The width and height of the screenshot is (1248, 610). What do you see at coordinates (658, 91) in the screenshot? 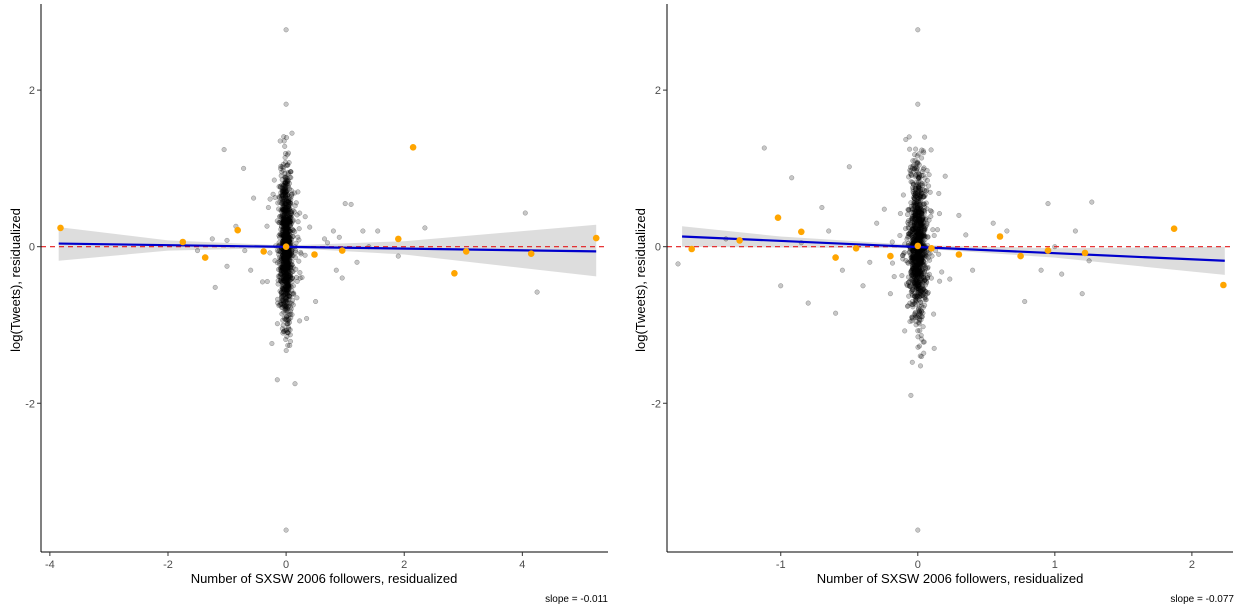
I see `y-tick-label: 2` at bounding box center [658, 91].